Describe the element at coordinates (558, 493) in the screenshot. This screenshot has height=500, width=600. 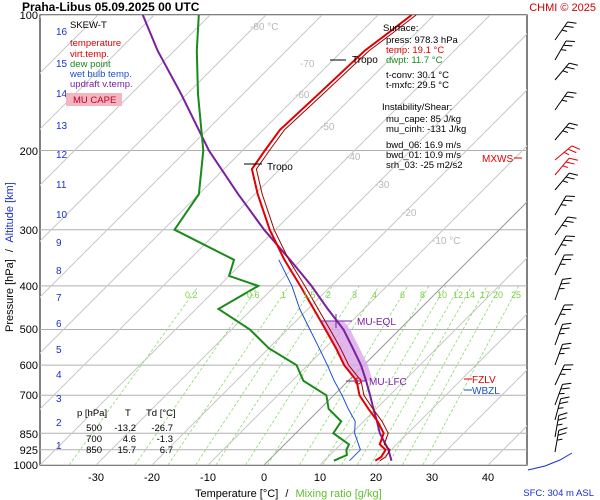
I see `sfc-label: SFC: 304 m ASL` at that location.